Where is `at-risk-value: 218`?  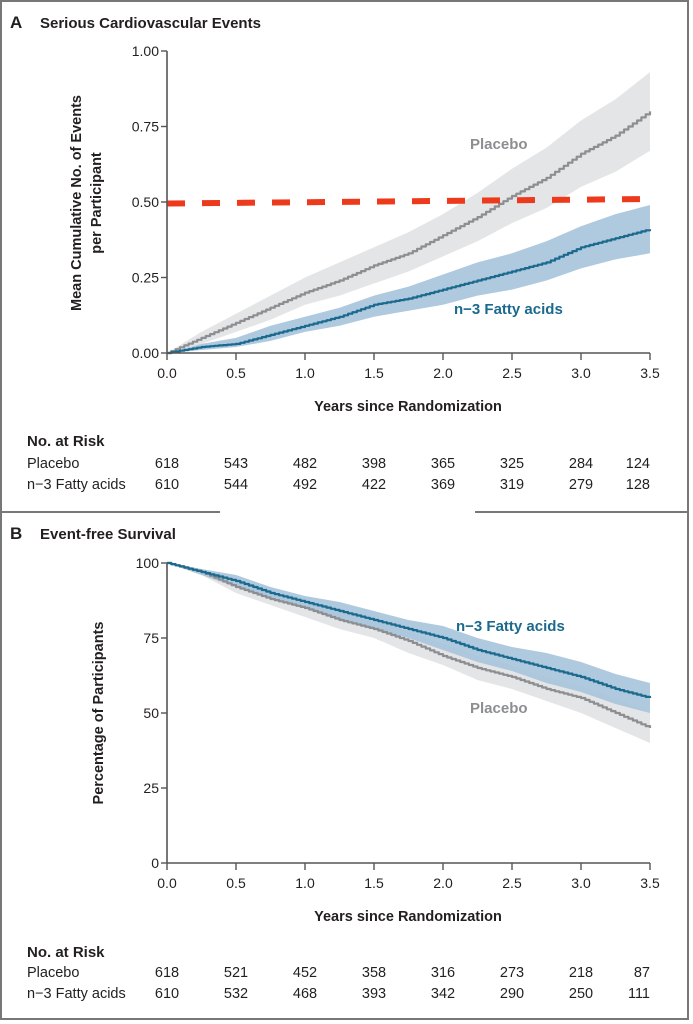
at-risk-value: 218 is located at coordinates (581, 973).